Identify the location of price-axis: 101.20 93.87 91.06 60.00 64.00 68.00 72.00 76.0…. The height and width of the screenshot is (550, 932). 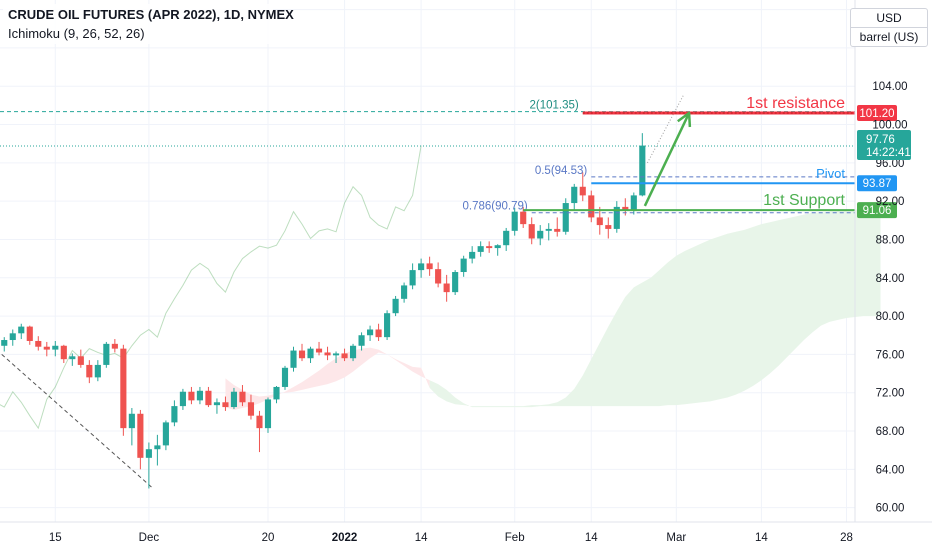
(882, 261).